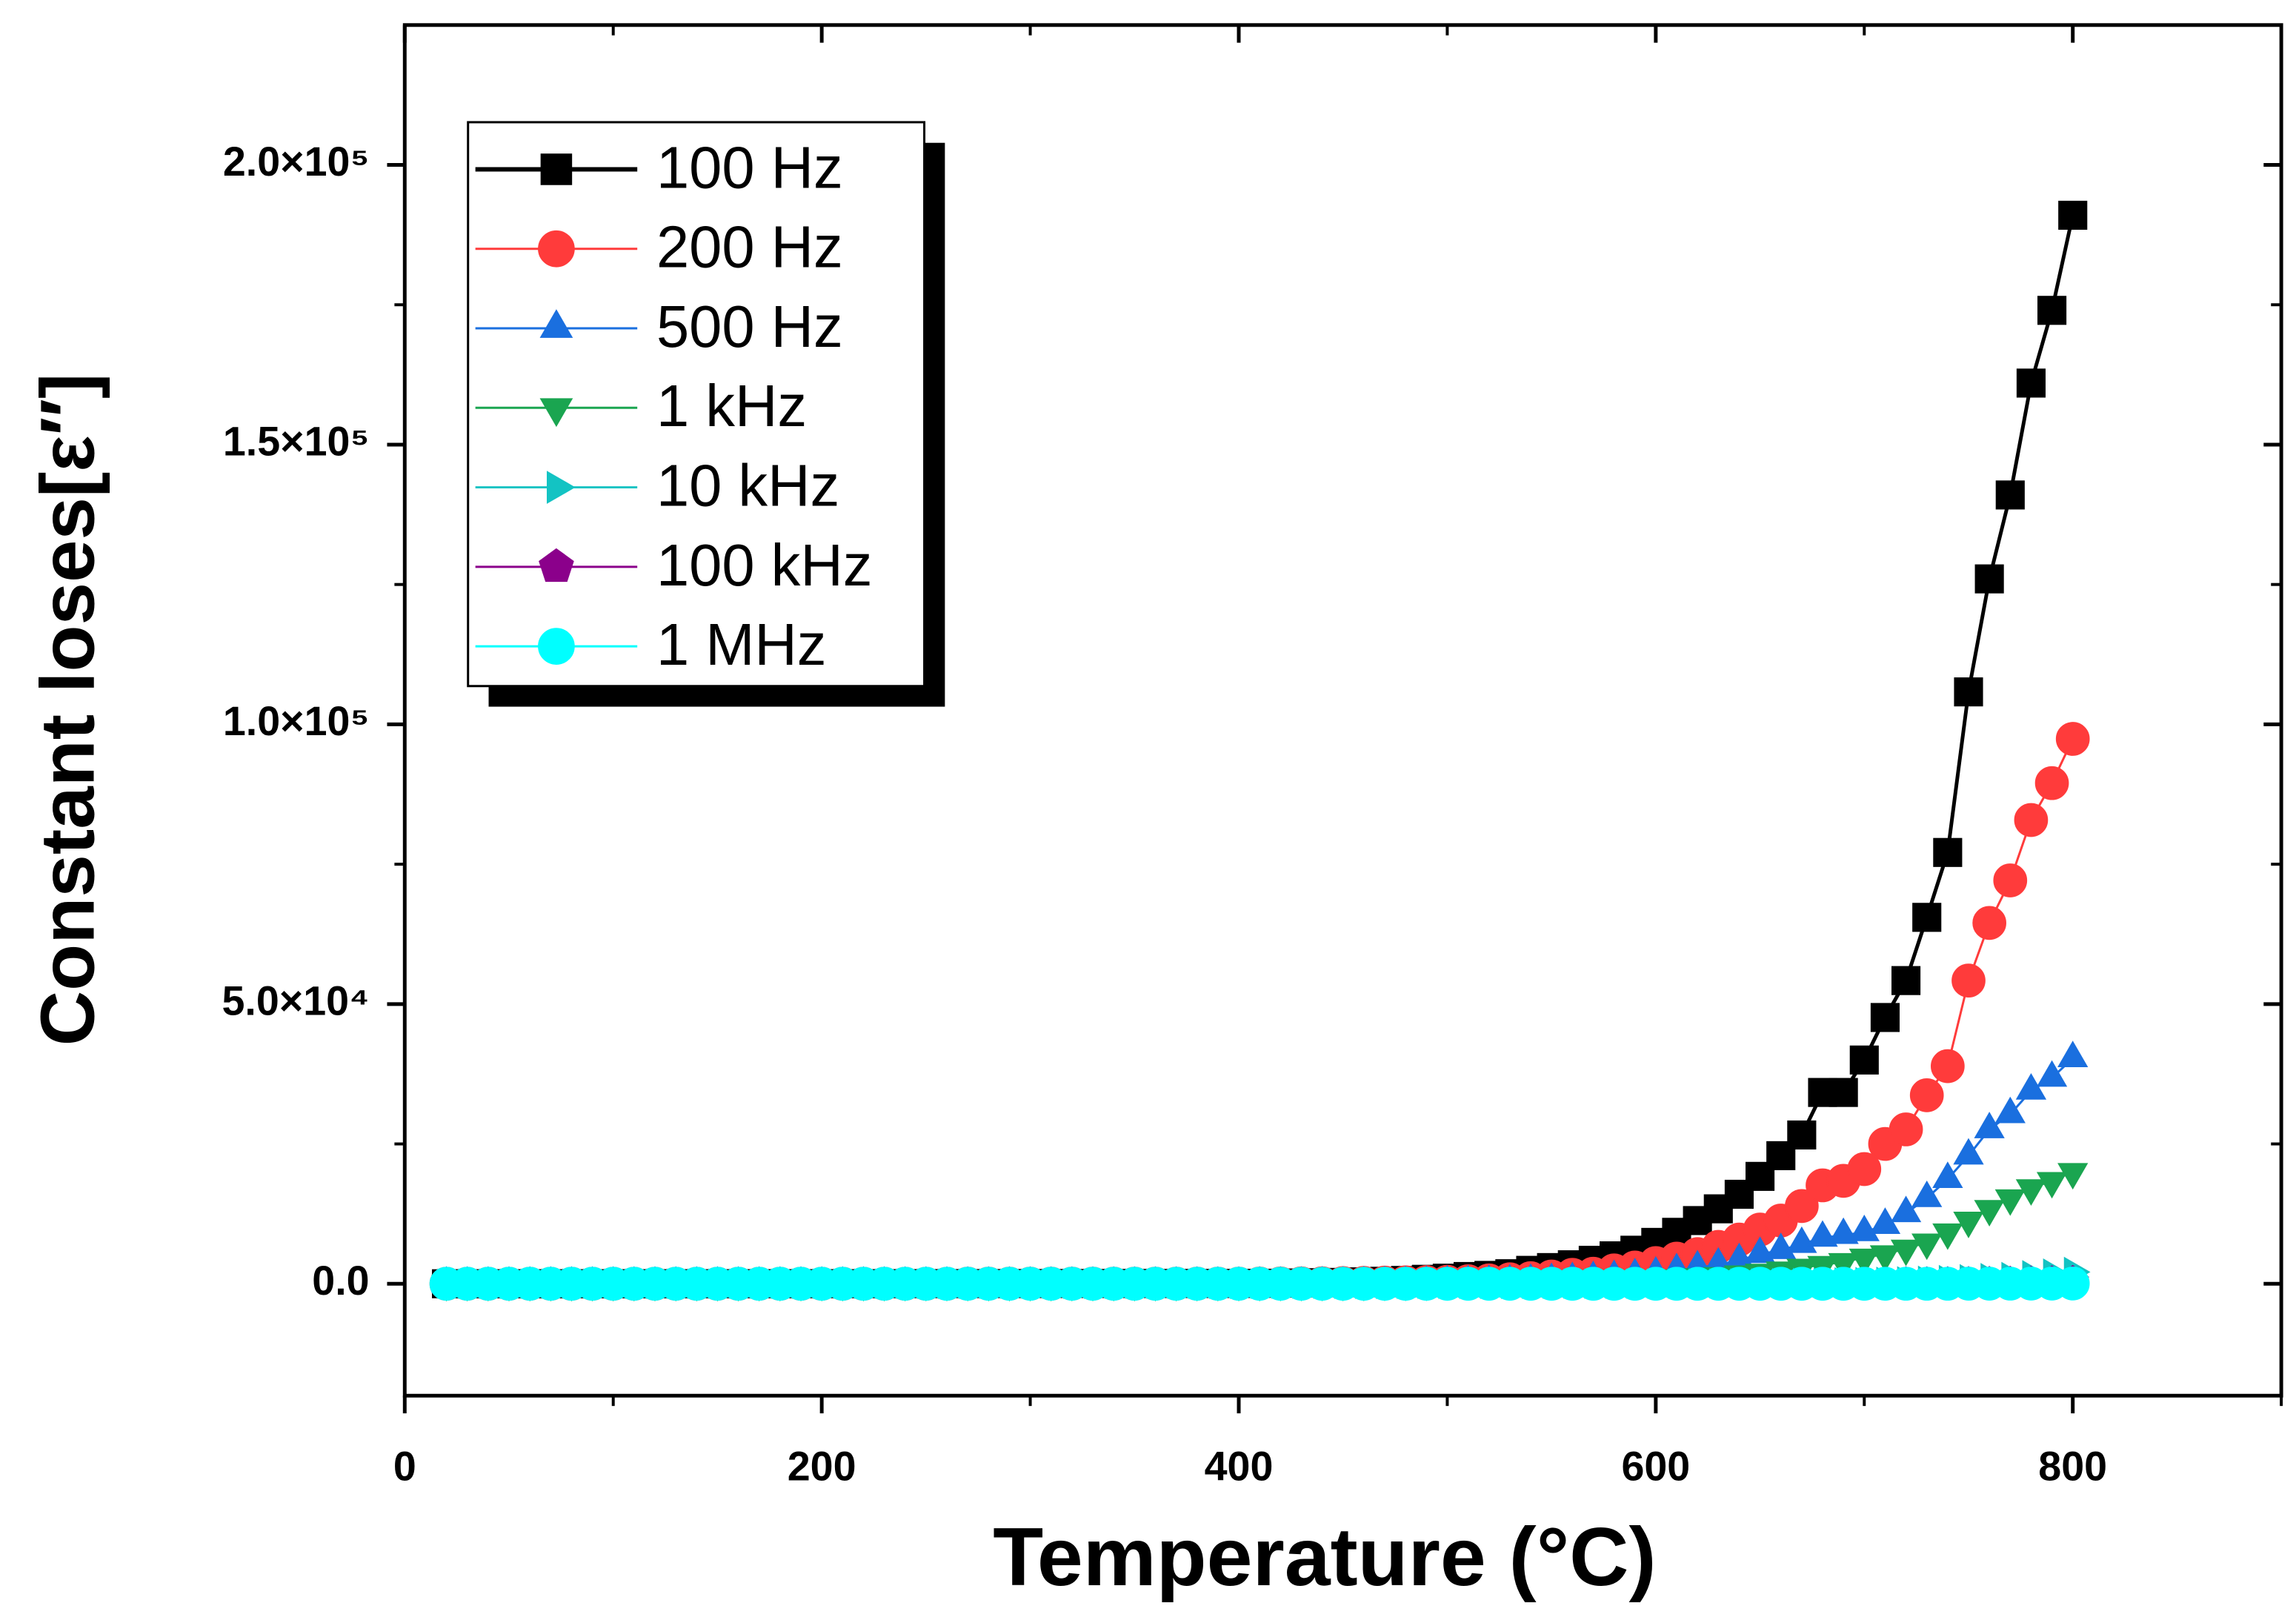 This screenshot has height=1623, width=2296. What do you see at coordinates (295, 1001) in the screenshot?
I see `y-tick-label: 5.0×10⁴` at bounding box center [295, 1001].